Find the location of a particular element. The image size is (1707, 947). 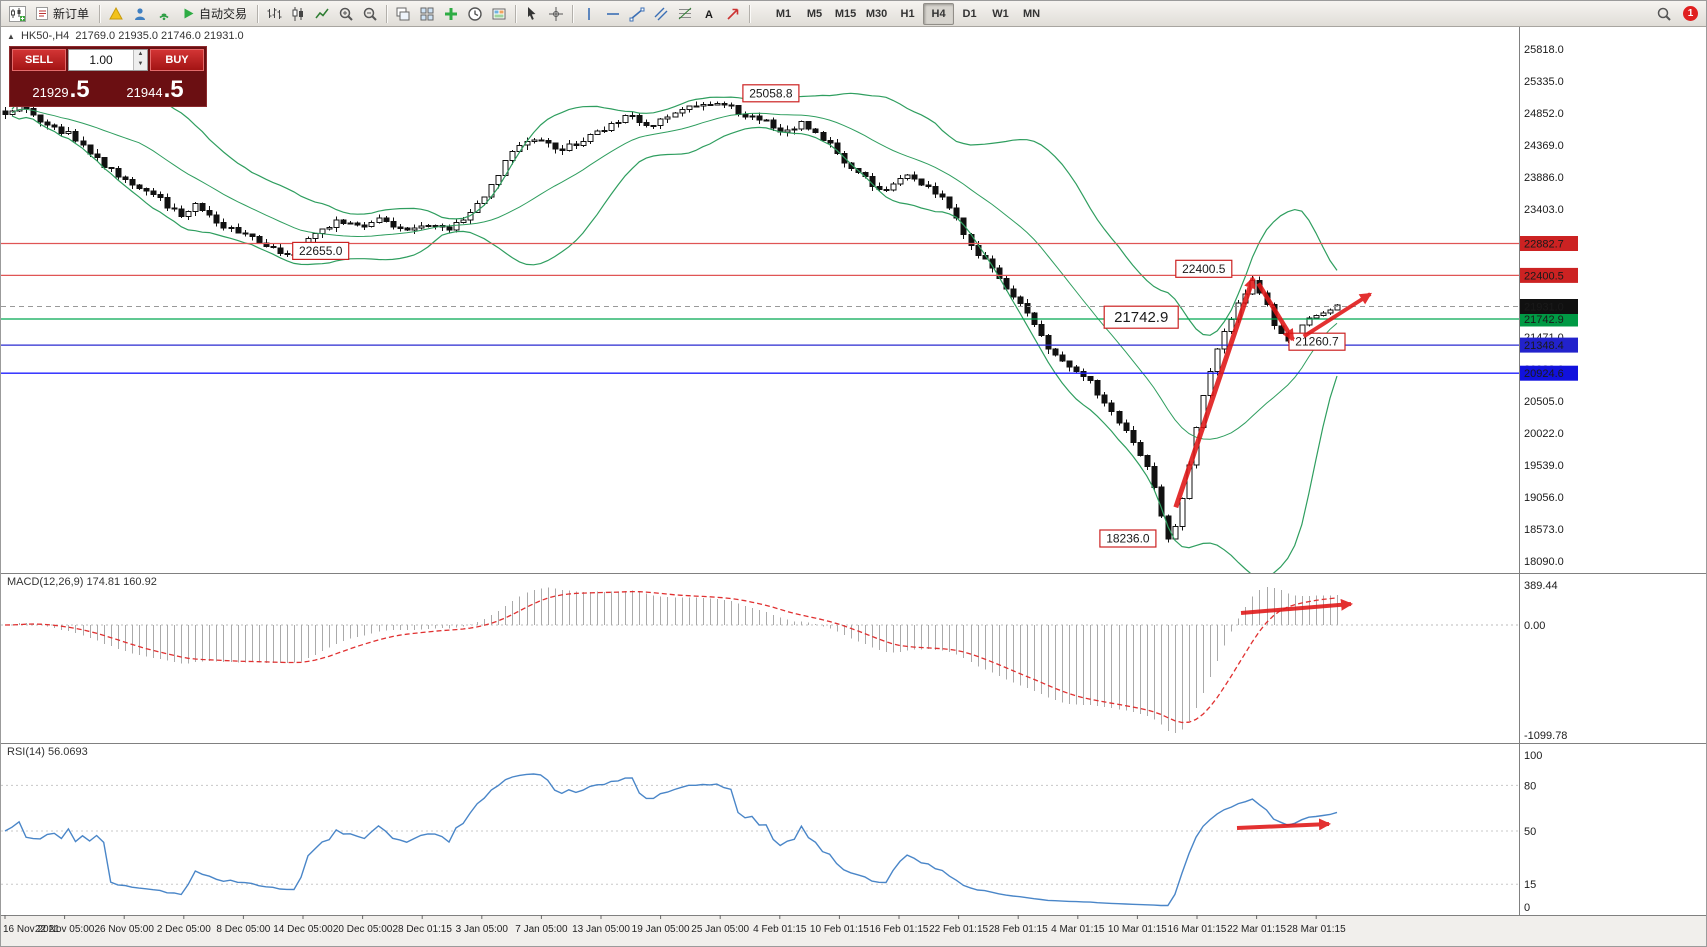

crosshair-tool-button is located at coordinates (556, 14).